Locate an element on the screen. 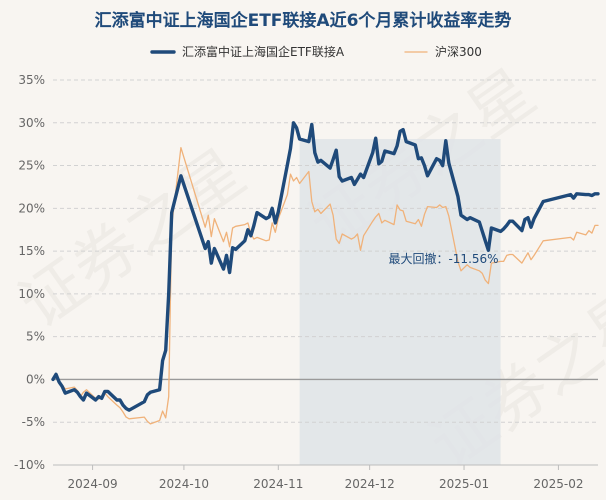 The width and height of the screenshot is (606, 500). y-tick-label: -5% is located at coordinates (33, 422).